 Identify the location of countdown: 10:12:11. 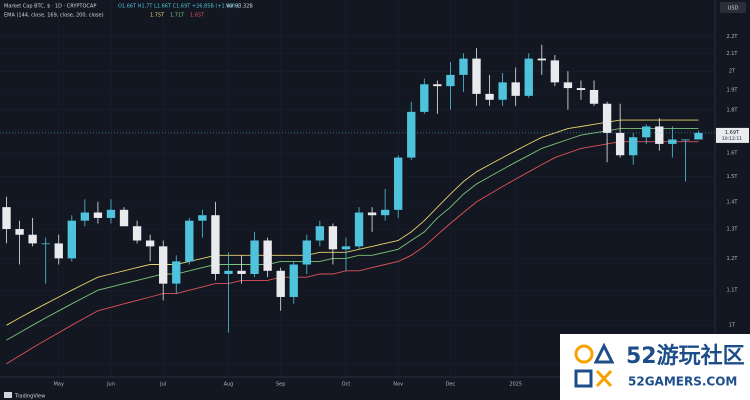
(732, 139).